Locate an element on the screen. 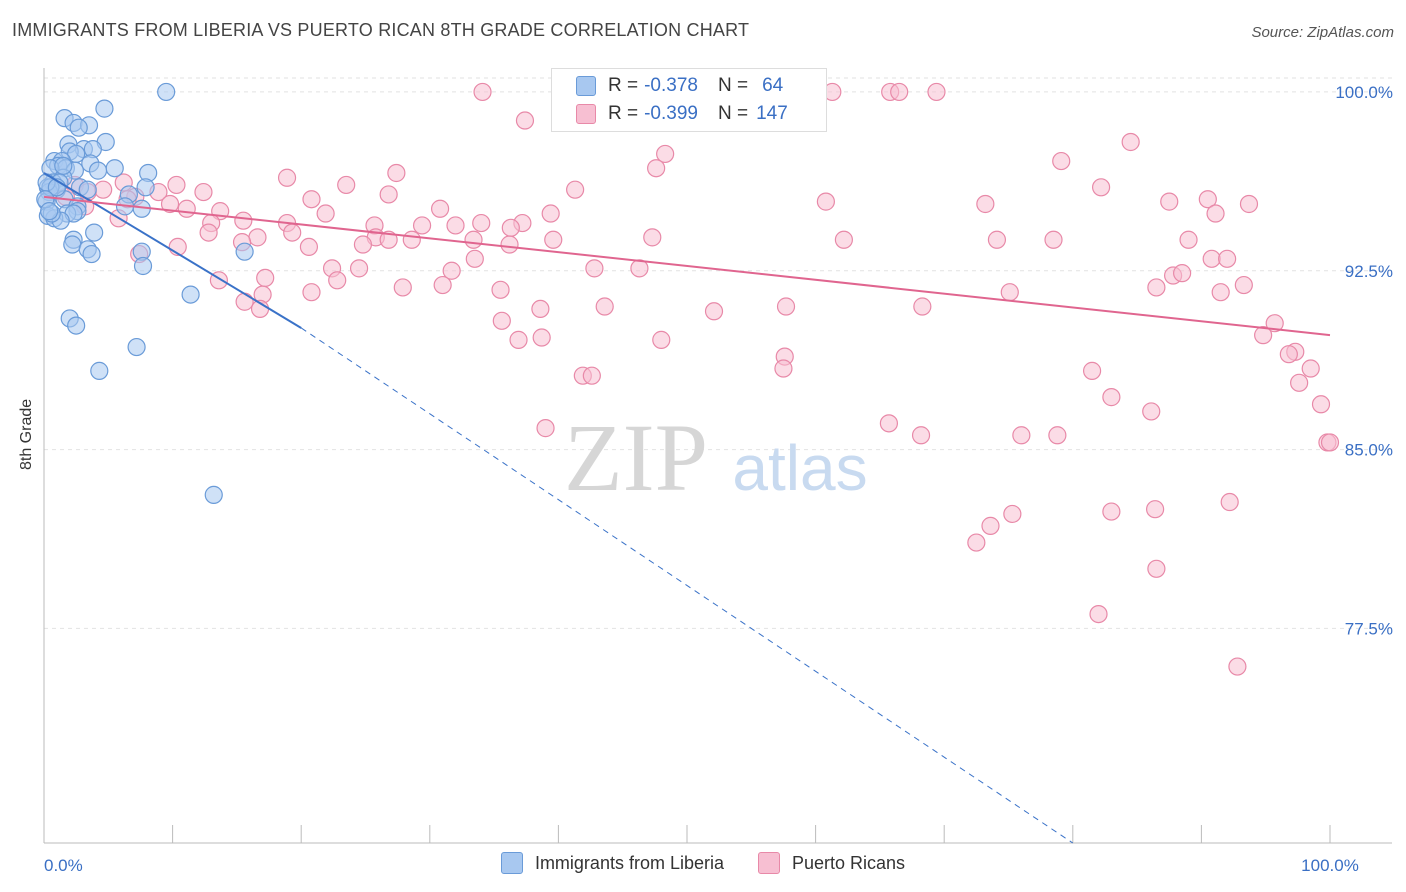  y-tick-label: 92.5% is located at coordinates (1369, 271).